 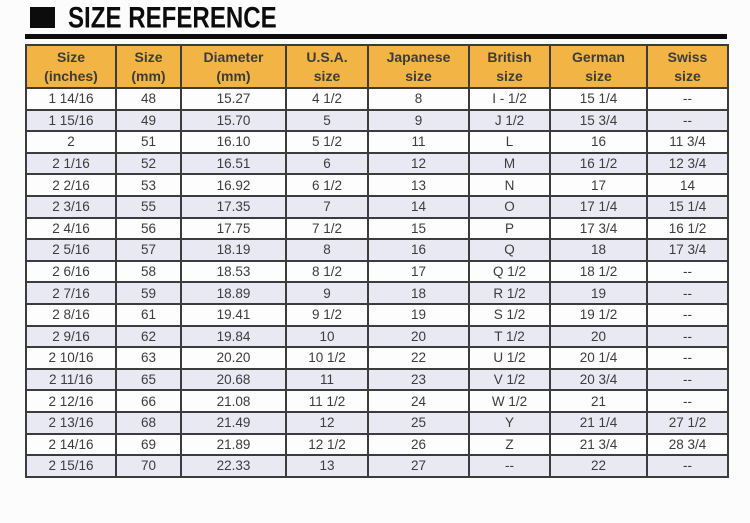 What do you see at coordinates (71, 206) in the screenshot?
I see `table-cell-size-inches: 2 3/16` at bounding box center [71, 206].